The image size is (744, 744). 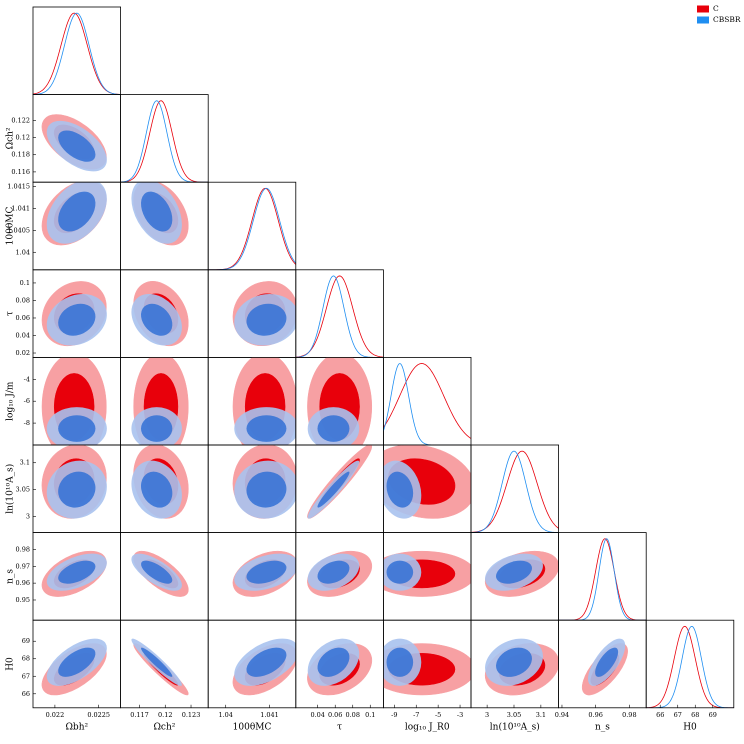 I want to click on y-tick-label: -8, so click(x=27, y=423).